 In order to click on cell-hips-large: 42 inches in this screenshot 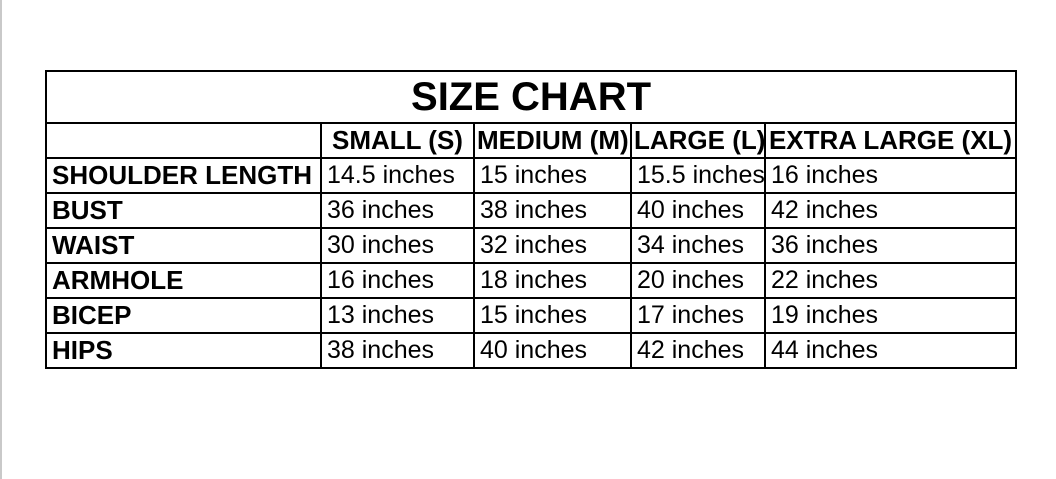, I will do `click(698, 350)`.